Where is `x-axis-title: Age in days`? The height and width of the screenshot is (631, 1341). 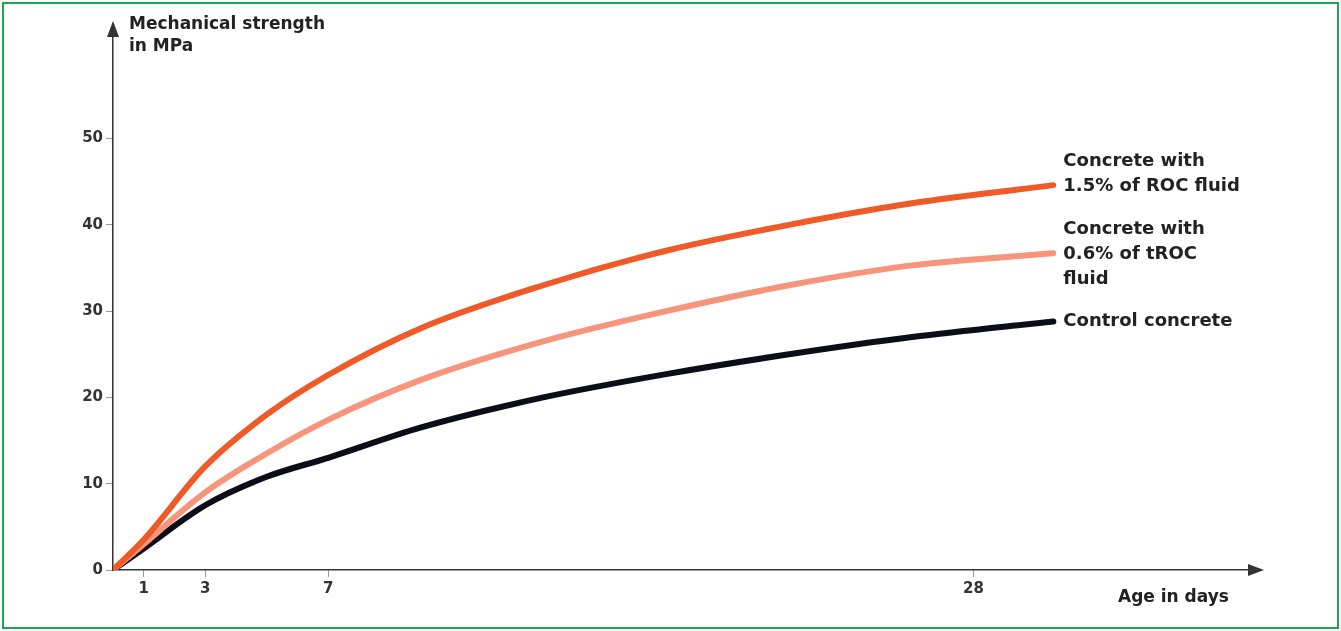
x-axis-title: Age in days is located at coordinates (1173, 596).